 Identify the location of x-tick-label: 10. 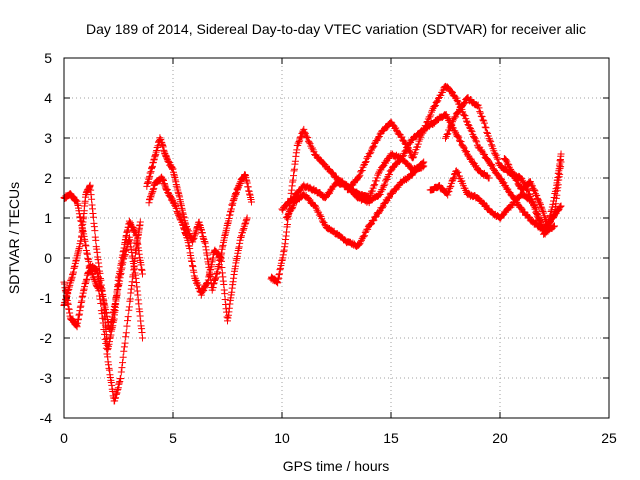
(282, 438).